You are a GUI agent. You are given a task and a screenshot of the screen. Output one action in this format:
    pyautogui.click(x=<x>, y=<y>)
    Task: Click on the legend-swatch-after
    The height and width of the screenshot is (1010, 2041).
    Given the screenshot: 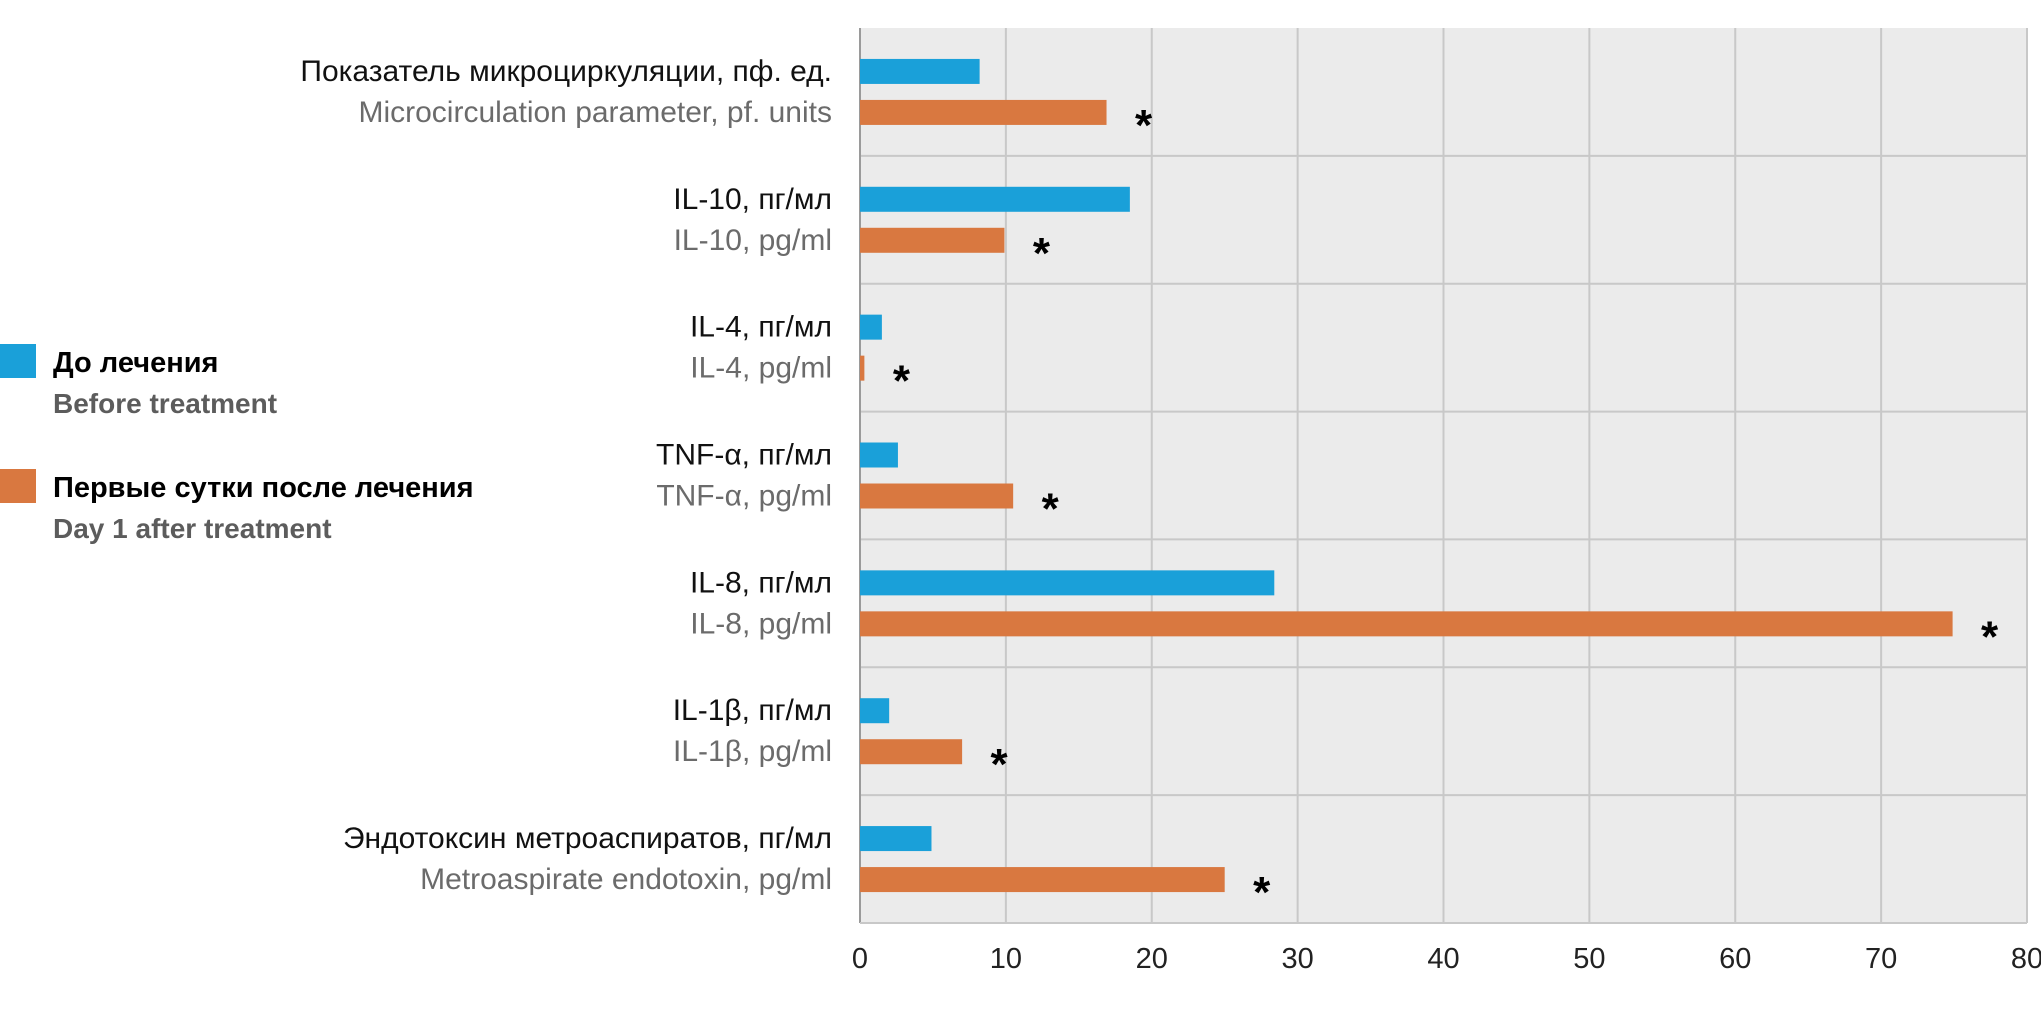 What is the action you would take?
    pyautogui.click(x=18, y=486)
    